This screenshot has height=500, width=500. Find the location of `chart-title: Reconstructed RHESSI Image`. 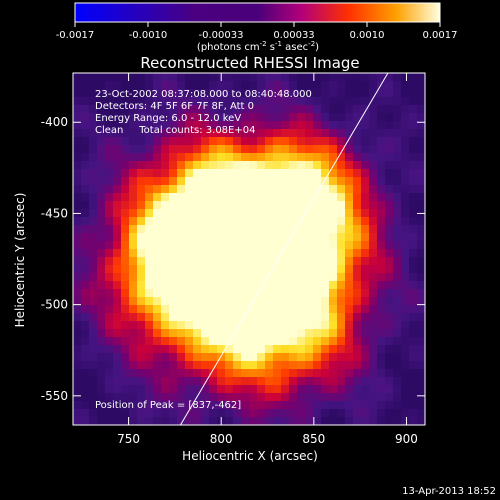

chart-title: Reconstructed RHESSI Image is located at coordinates (249, 63).